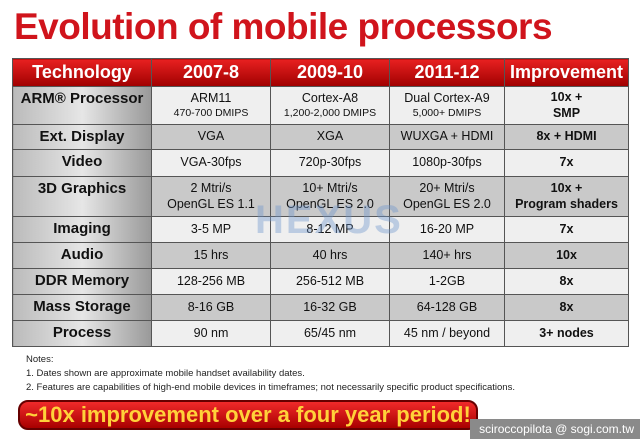  What do you see at coordinates (447, 187) in the screenshot?
I see `cell-text: 20+ Mtri/s` at bounding box center [447, 187].